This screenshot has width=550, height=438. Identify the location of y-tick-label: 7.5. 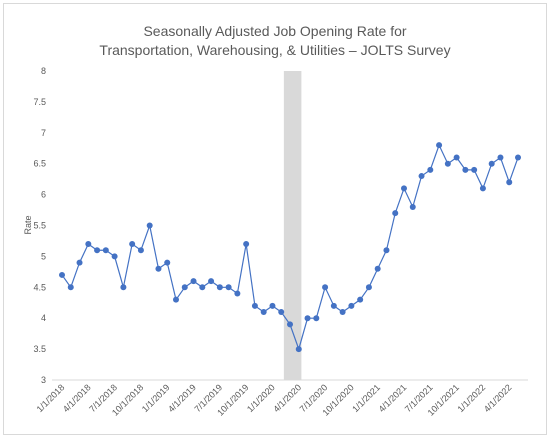
(39, 102).